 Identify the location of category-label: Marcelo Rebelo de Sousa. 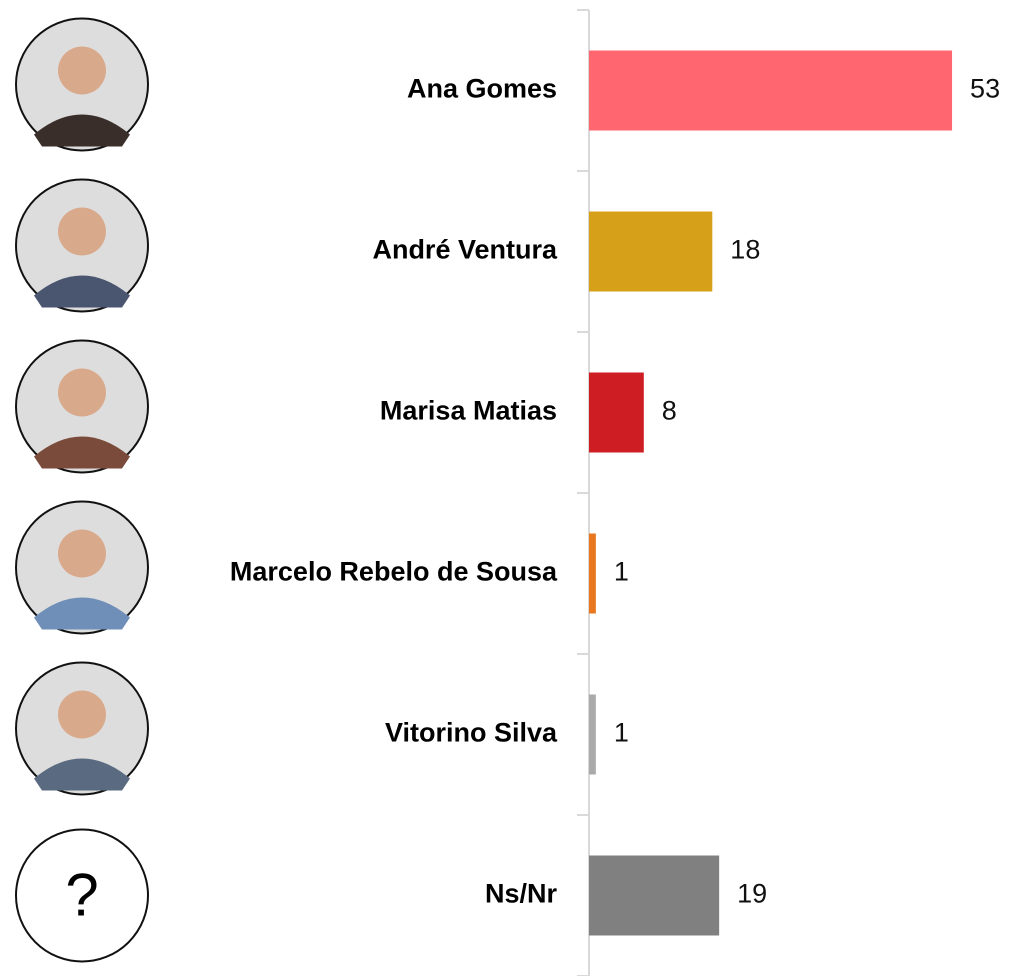
(394, 572).